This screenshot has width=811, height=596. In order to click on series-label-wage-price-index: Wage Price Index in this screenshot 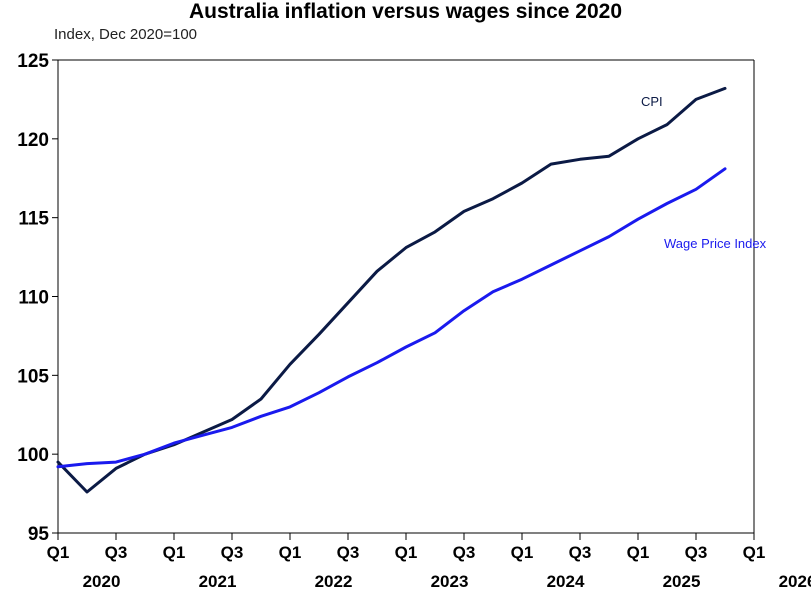, I will do `click(715, 243)`.